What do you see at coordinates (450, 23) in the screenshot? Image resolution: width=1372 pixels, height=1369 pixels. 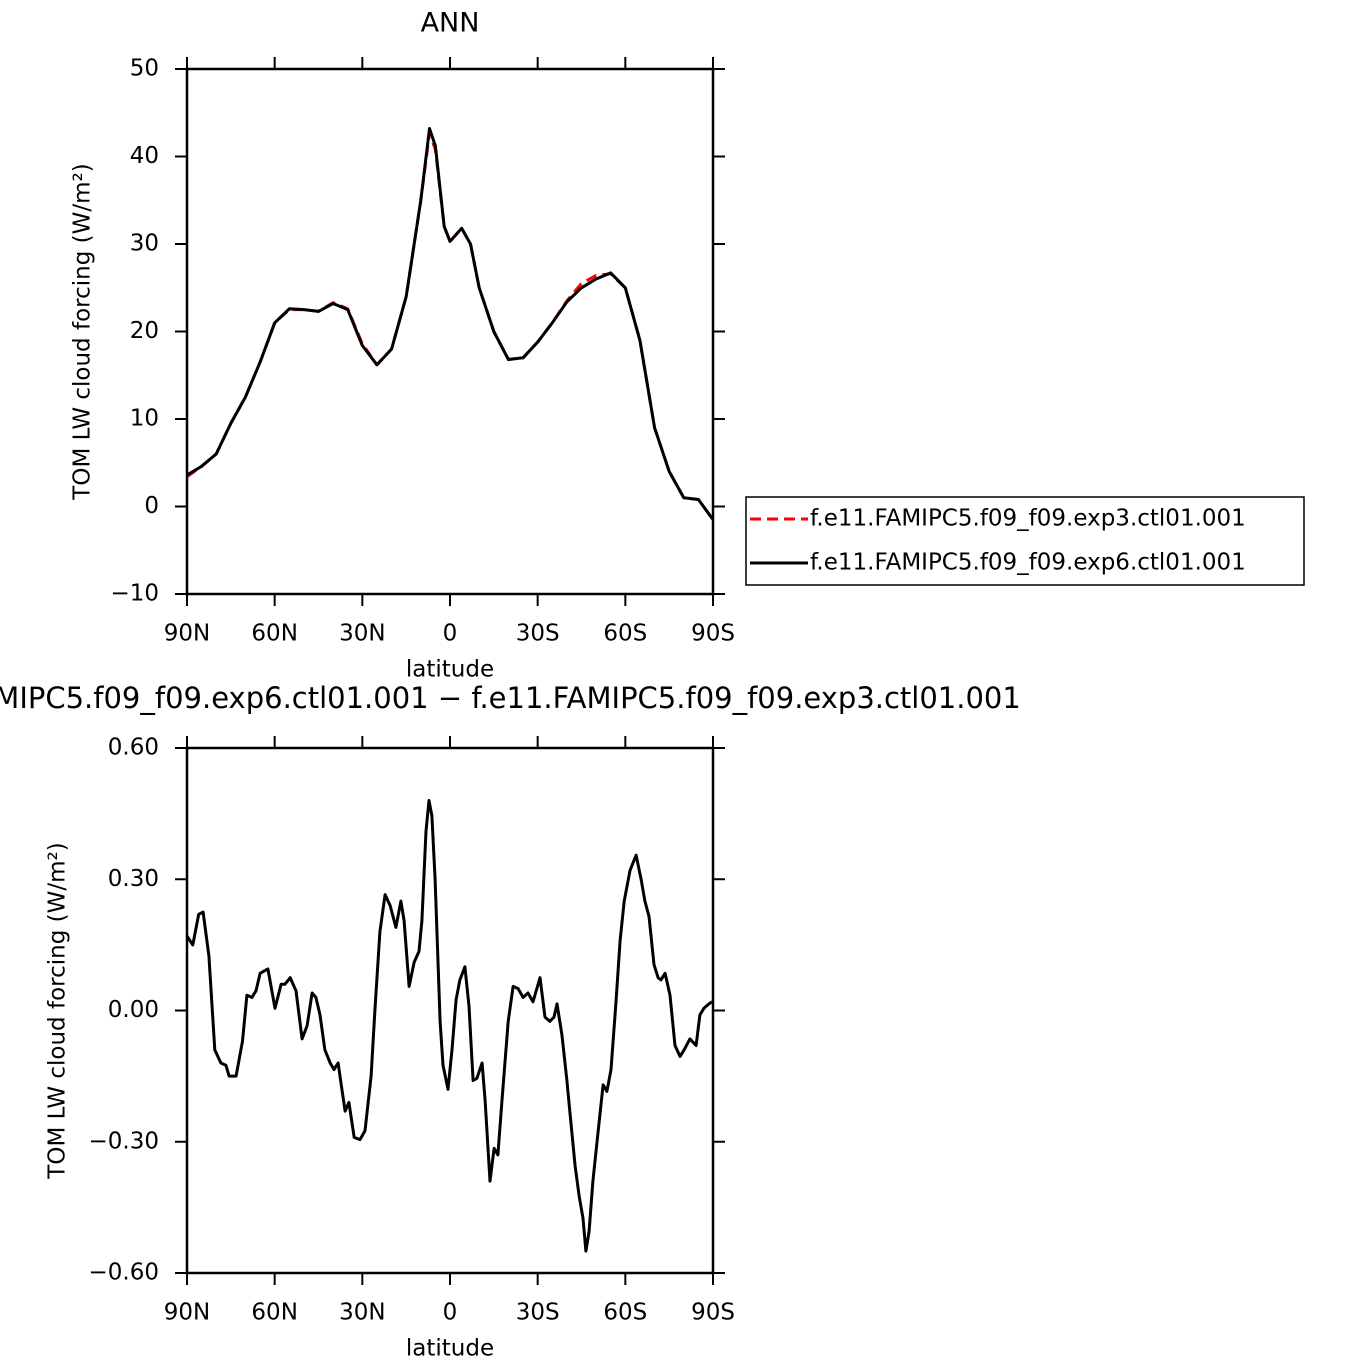 I see `chart-title: ANN` at bounding box center [450, 23].